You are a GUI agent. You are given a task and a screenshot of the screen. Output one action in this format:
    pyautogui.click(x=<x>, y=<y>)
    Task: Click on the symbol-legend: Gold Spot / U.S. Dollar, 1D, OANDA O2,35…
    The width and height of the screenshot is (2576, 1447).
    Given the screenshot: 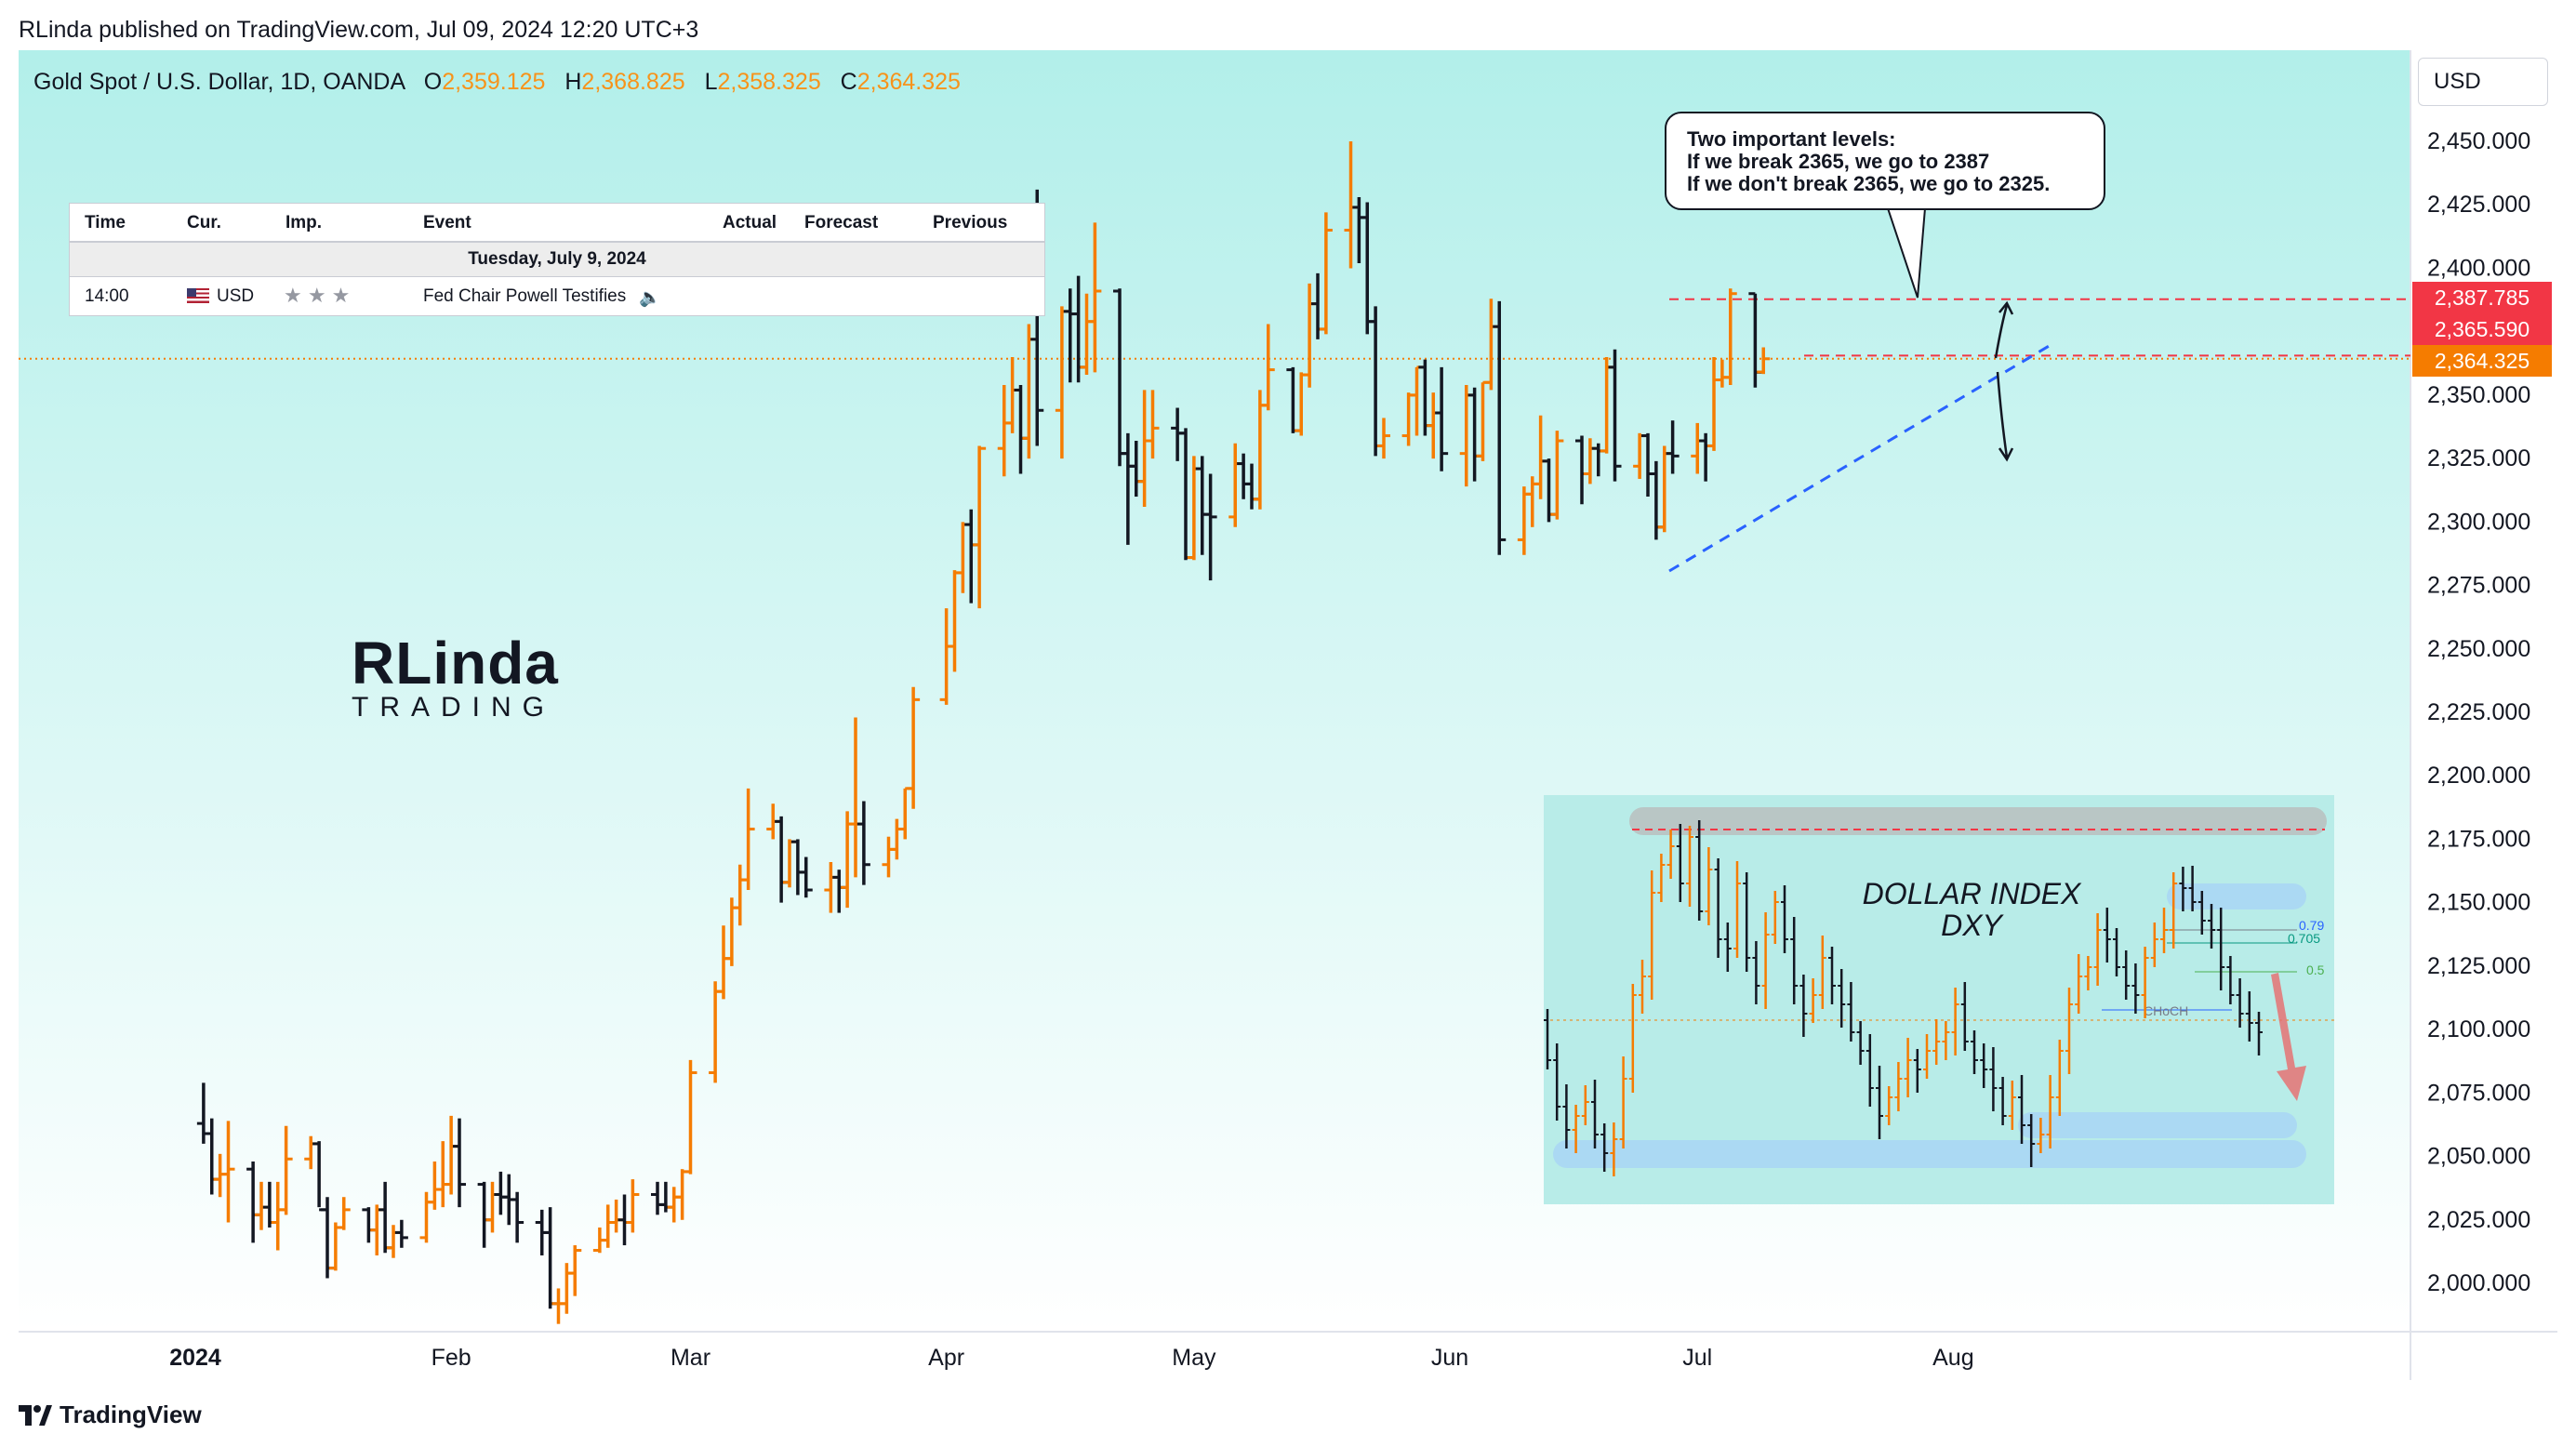 What is the action you would take?
    pyautogui.click(x=497, y=82)
    